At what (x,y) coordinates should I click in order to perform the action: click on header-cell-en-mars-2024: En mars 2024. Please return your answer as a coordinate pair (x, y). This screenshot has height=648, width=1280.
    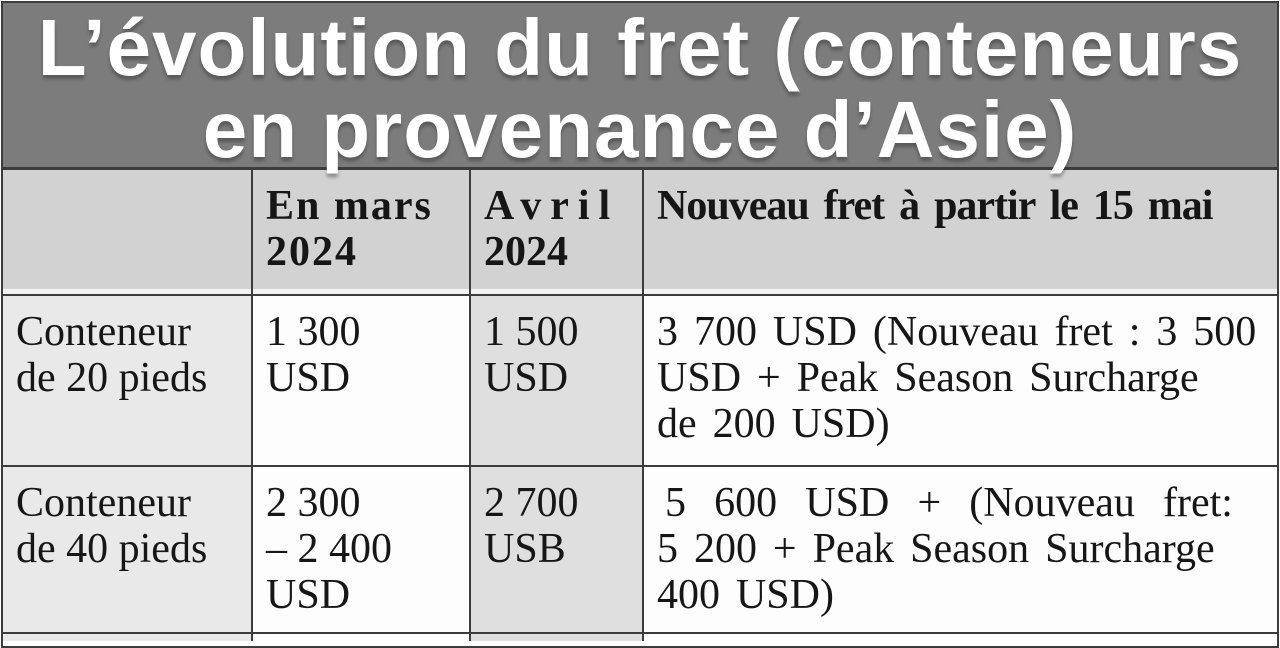
    Looking at the image, I should click on (360, 233).